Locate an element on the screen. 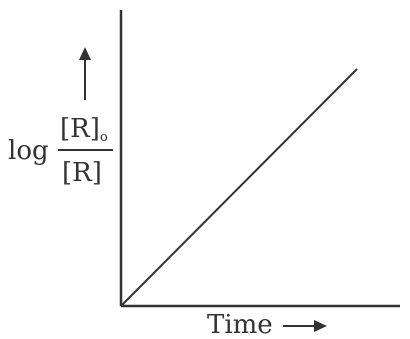 This screenshot has height=339, width=410. x-axis-label: Time is located at coordinates (267, 324).